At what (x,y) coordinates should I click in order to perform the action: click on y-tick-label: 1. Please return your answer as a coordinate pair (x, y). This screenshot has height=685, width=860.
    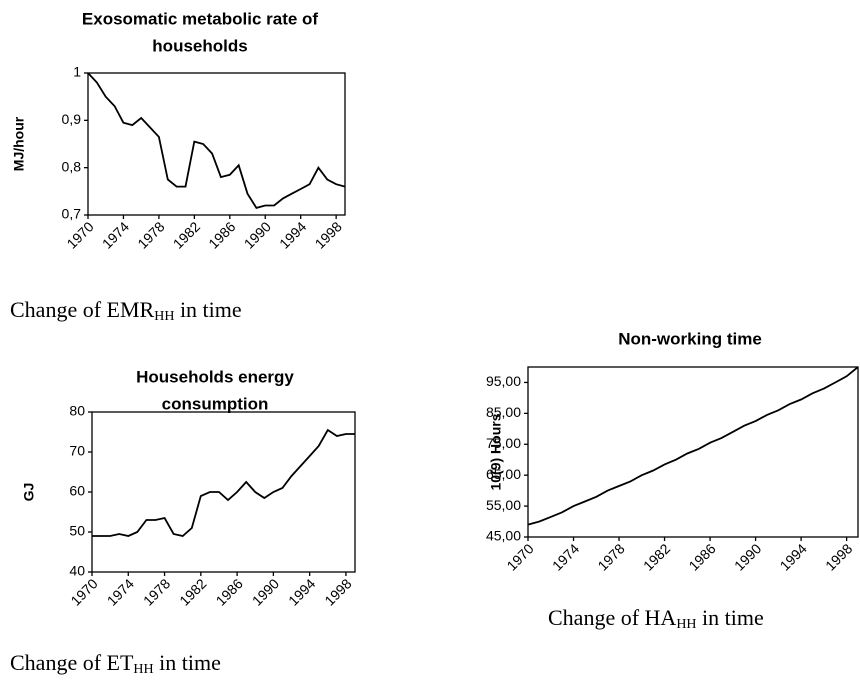
    Looking at the image, I should click on (77, 72).